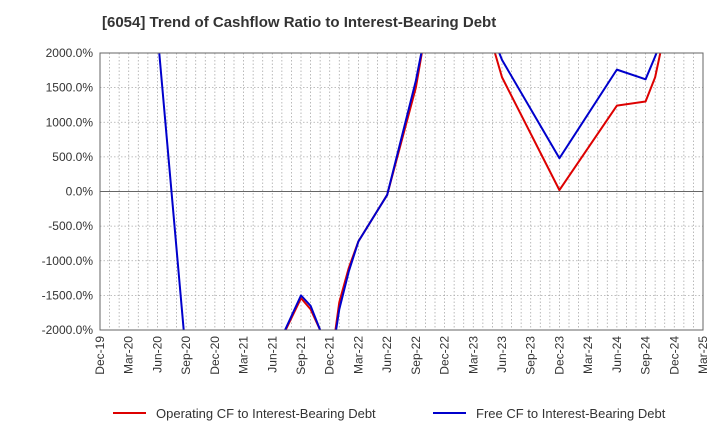 Image resolution: width=720 pixels, height=440 pixels. What do you see at coordinates (215, 355) in the screenshot?
I see `x-tick-label: Dec-20` at bounding box center [215, 355].